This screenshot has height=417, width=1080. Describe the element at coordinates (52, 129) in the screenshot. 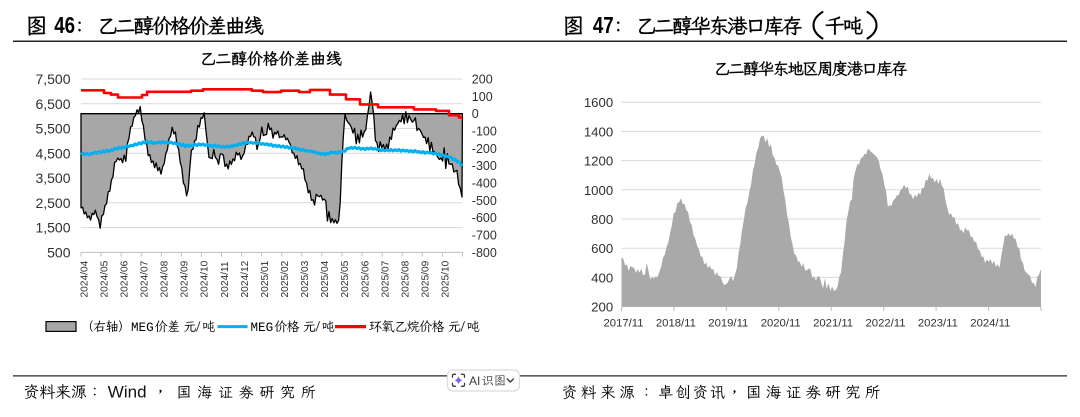

I see `svg-text: 5,500` at that location.